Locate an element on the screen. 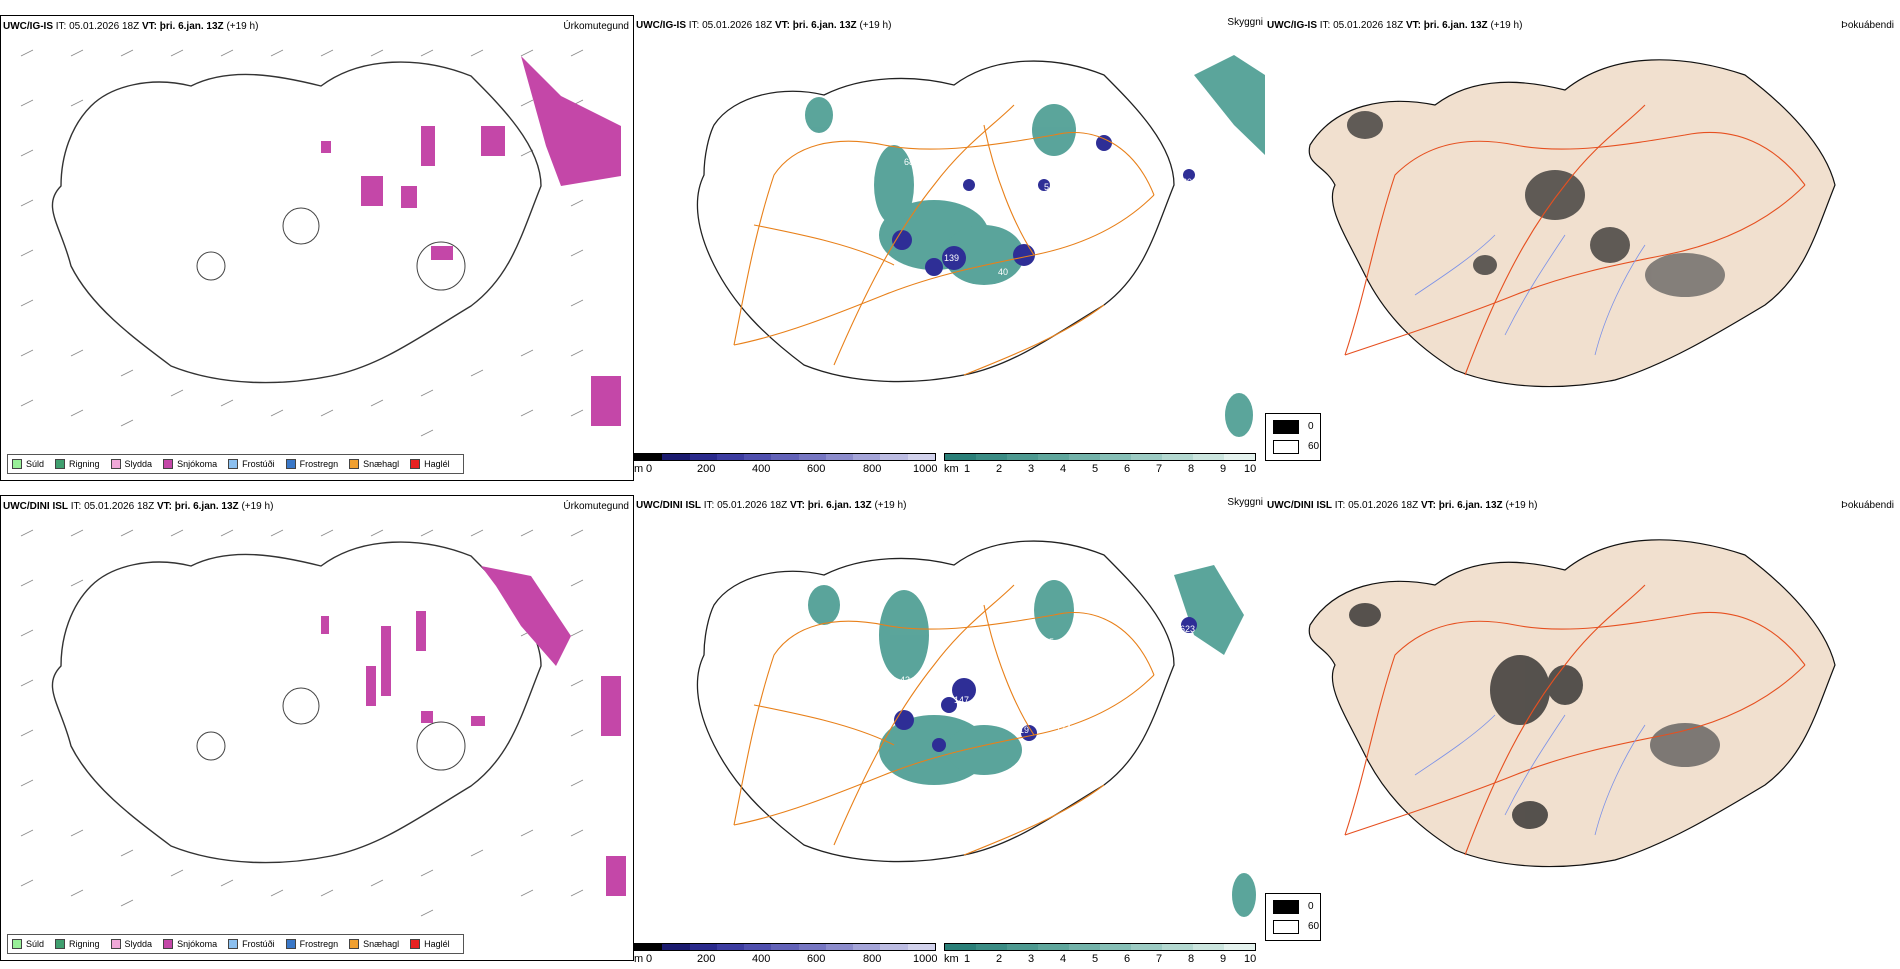 The width and height of the screenshot is (1900, 969). visibility-scale: km 1 2 3 4 5 6 7 8 9 10 is located at coordinates (1104, 466).